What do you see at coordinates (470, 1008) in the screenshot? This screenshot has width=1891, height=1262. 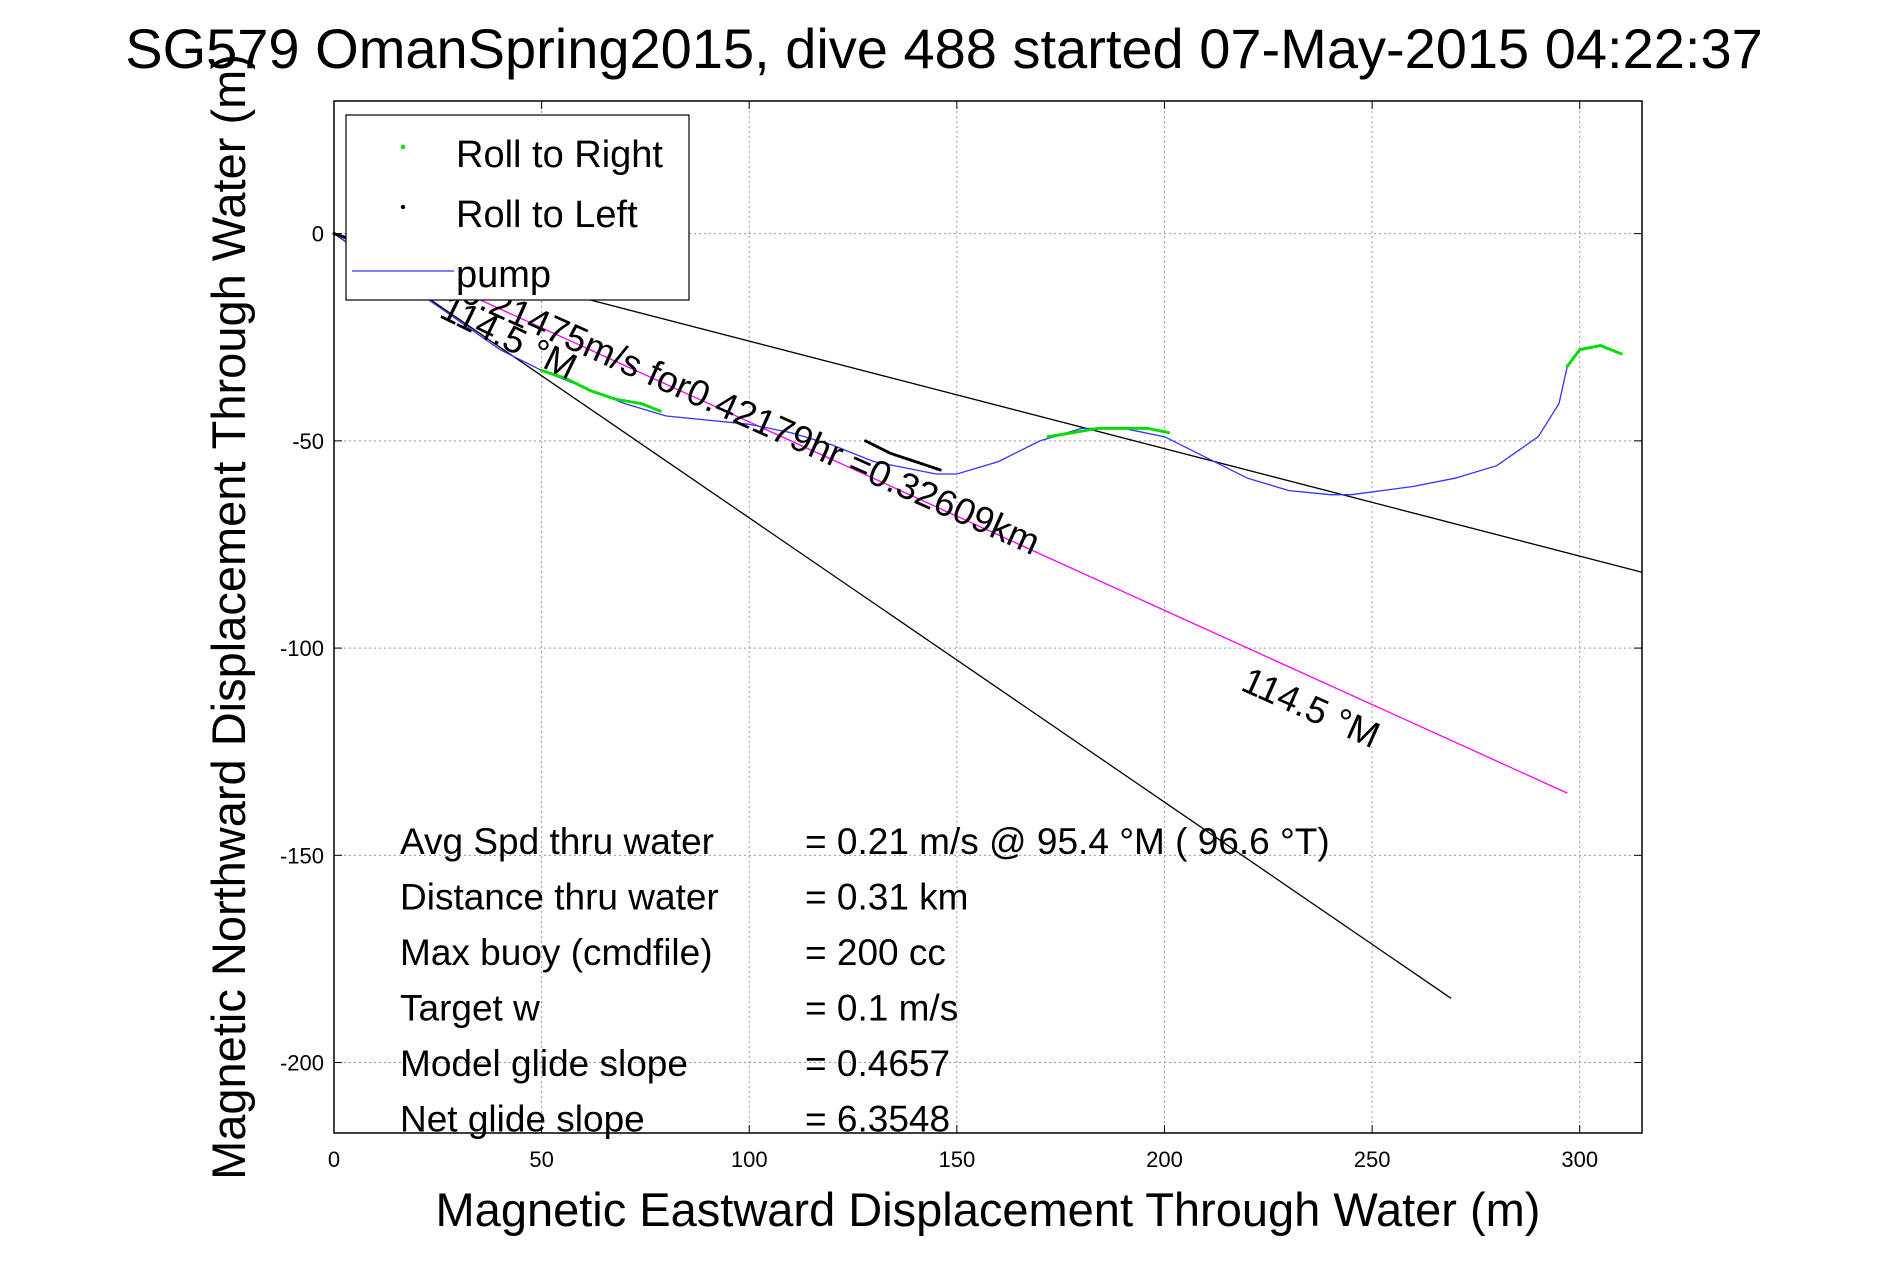 I see `stat-label: Target w` at bounding box center [470, 1008].